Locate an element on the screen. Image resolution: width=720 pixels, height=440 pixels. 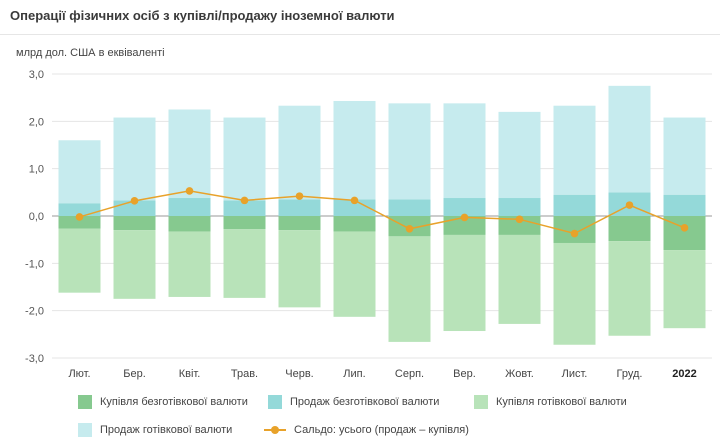
y-axis-label: млрд дол. США в еквіваленті is located at coordinates (90, 53).